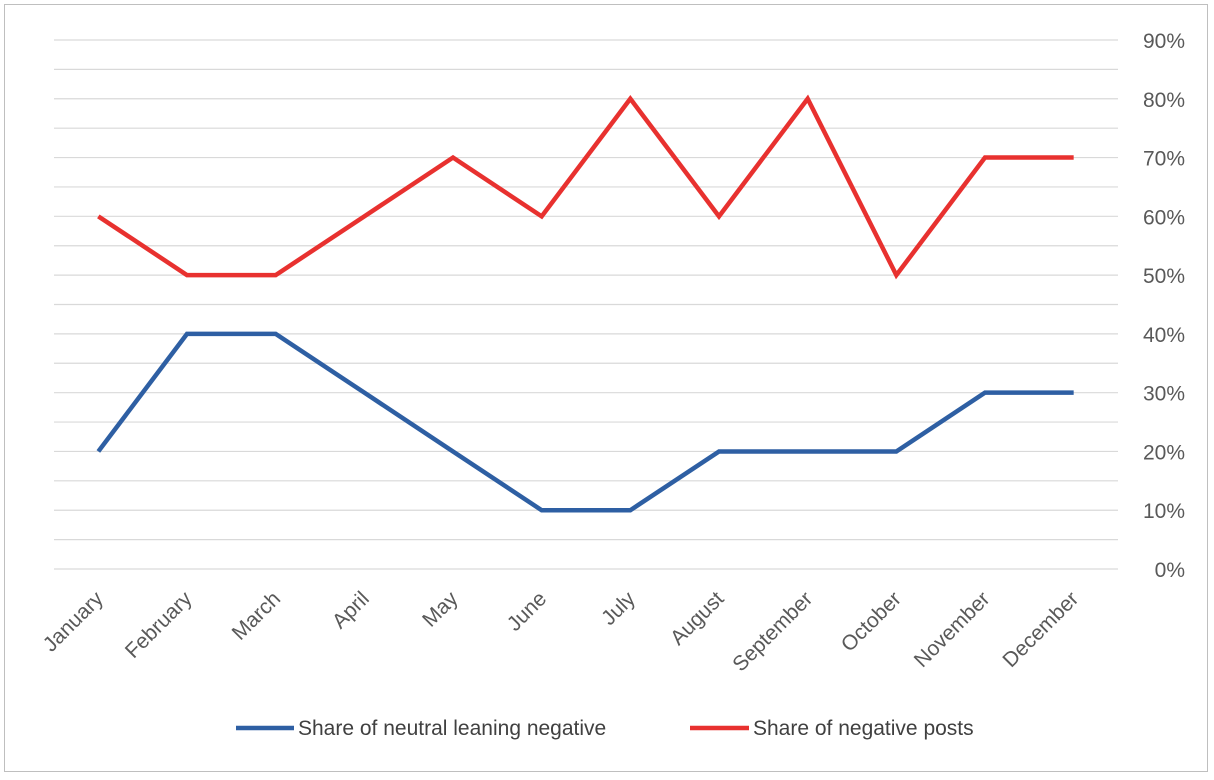  What do you see at coordinates (351, 610) in the screenshot?
I see `x-tick-label: April` at bounding box center [351, 610].